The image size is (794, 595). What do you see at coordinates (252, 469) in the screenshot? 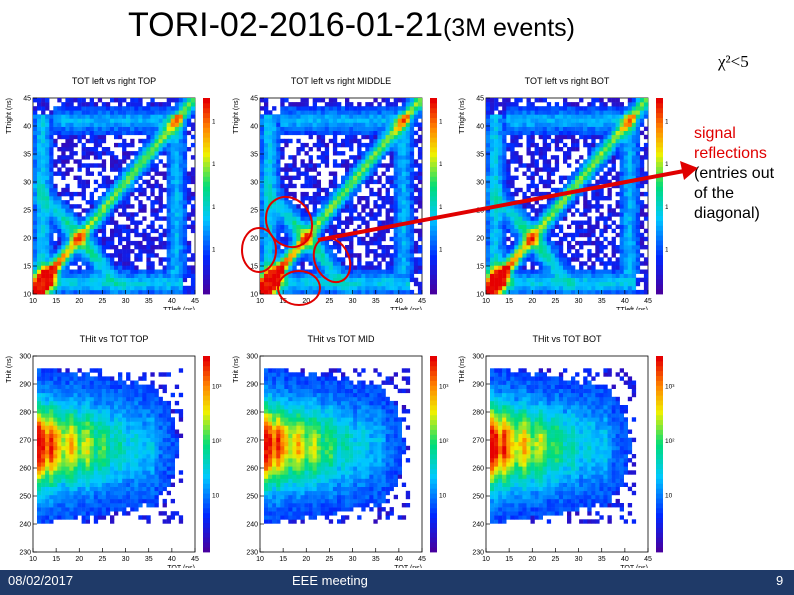
I see `y-tick-label: 260` at bounding box center [252, 469].